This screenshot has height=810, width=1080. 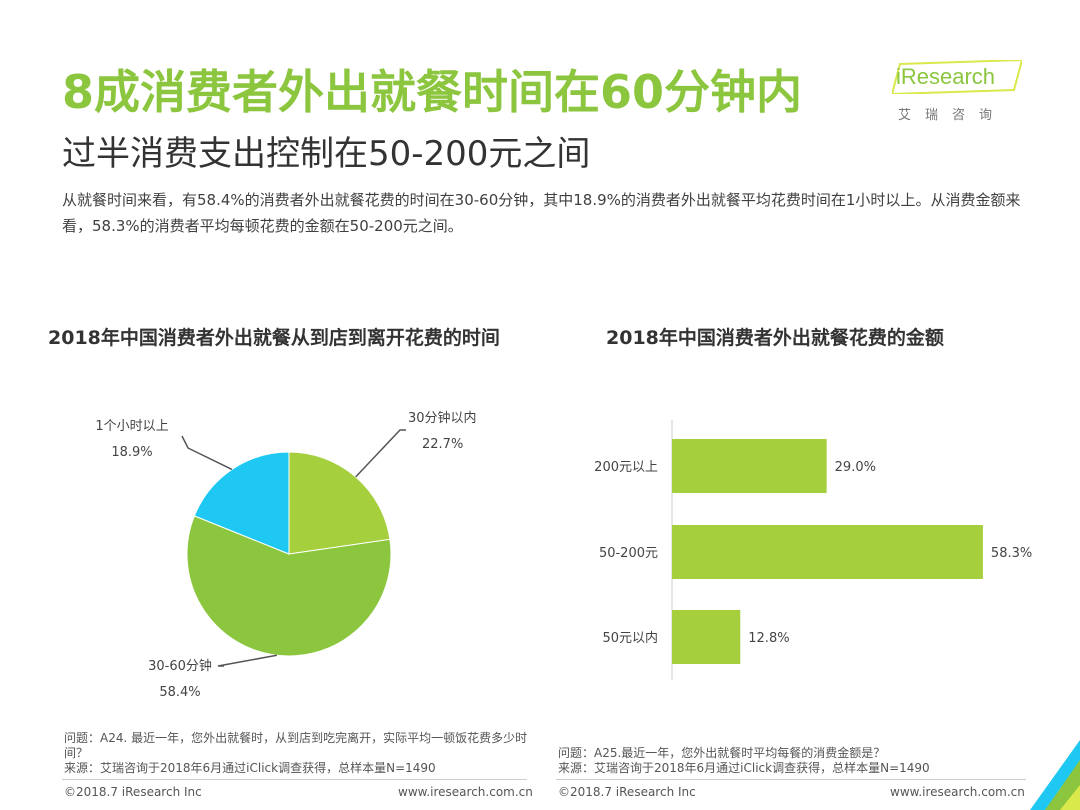 I want to click on pie-slice-label: 1个小时以上, so click(x=131, y=426).